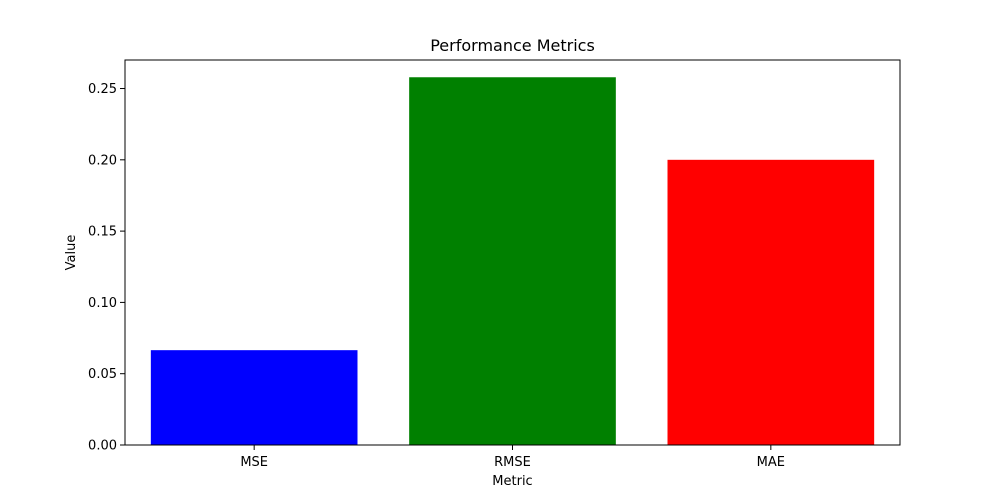  I want to click on y-tick-label: 0.20, so click(102, 160).